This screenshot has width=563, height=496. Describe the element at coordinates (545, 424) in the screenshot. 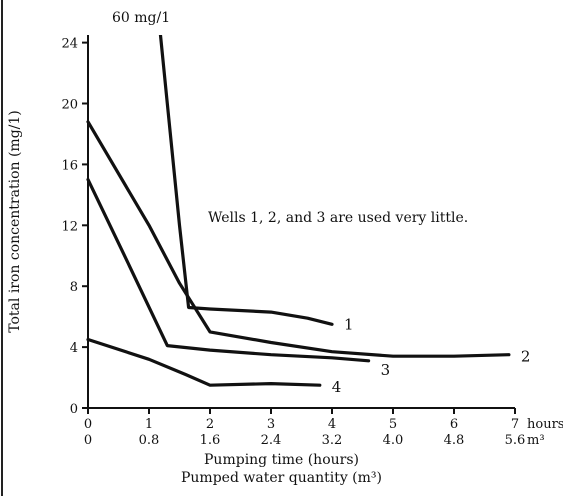

I see `x-axis-unit: hours` at that location.